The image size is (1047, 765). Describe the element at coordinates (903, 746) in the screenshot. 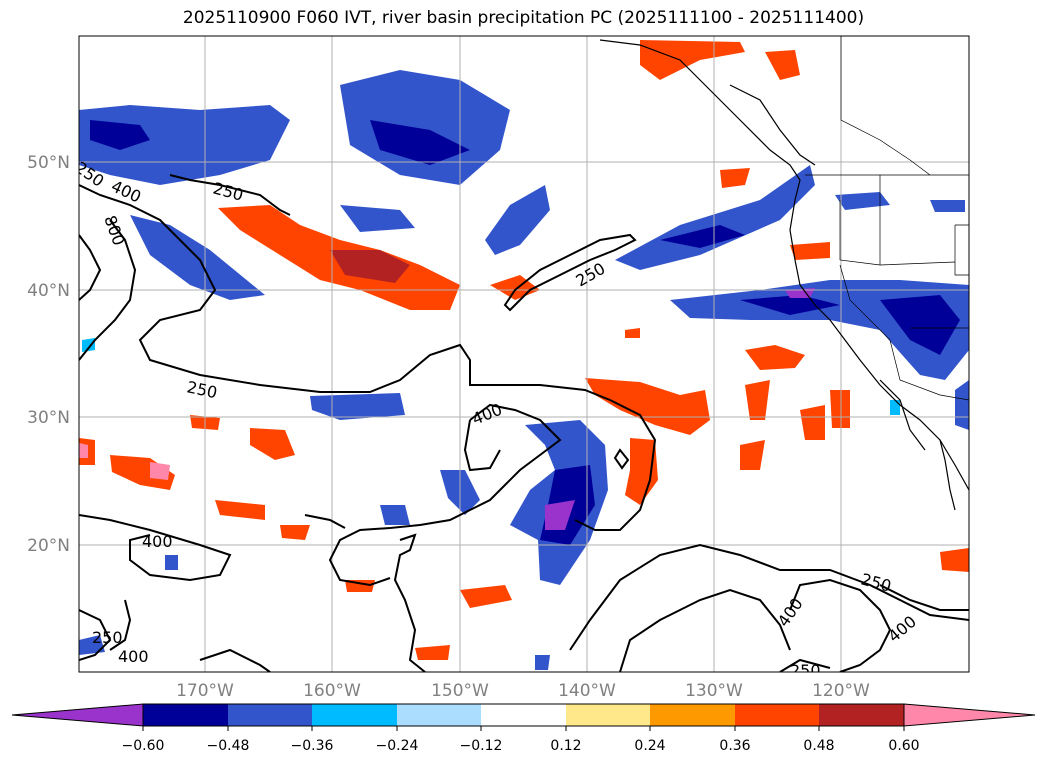

I see `colorbar-tick-label: 0.60` at that location.